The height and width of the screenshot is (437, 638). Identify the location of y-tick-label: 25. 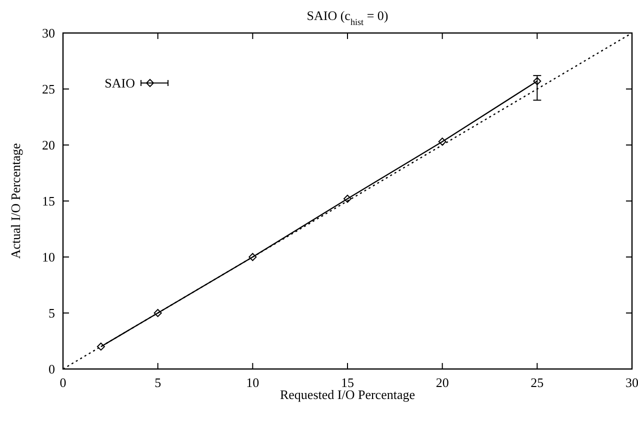
(48, 89).